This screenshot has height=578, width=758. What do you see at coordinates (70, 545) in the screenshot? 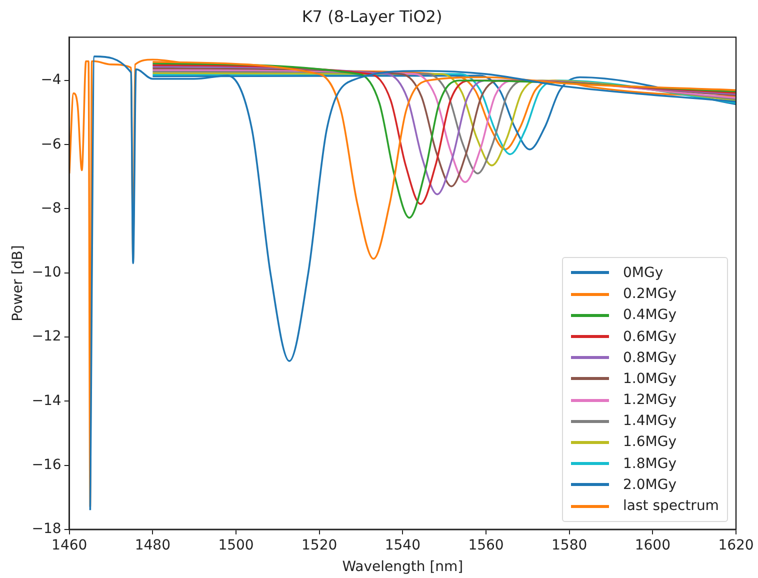
I see `x-tick-label: 1460` at bounding box center [70, 545].